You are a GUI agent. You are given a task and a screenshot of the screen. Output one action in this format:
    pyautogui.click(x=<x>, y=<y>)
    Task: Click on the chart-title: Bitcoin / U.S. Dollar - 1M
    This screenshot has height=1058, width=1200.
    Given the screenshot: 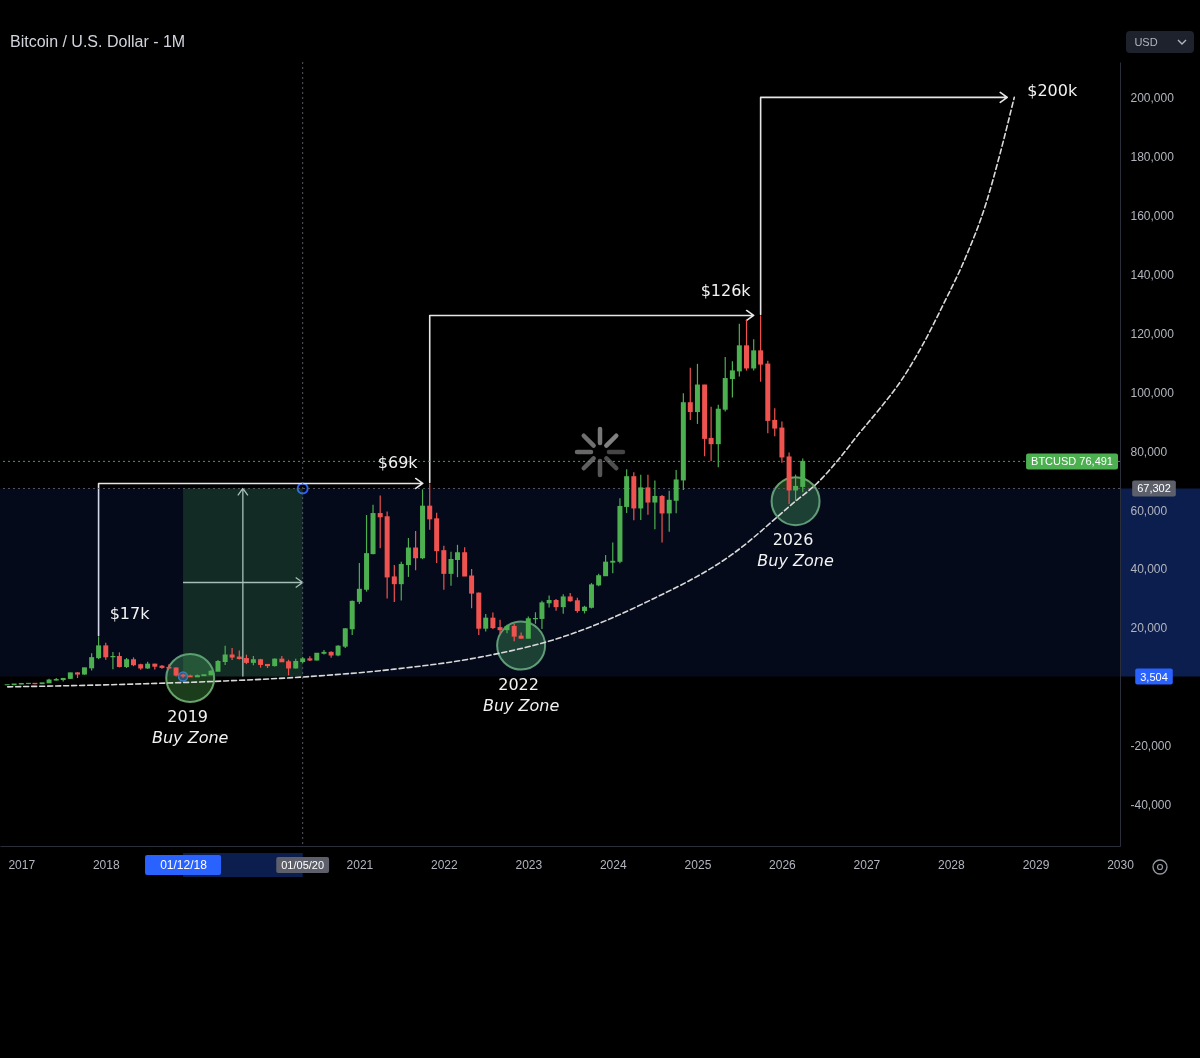 What is the action you would take?
    pyautogui.click(x=98, y=41)
    